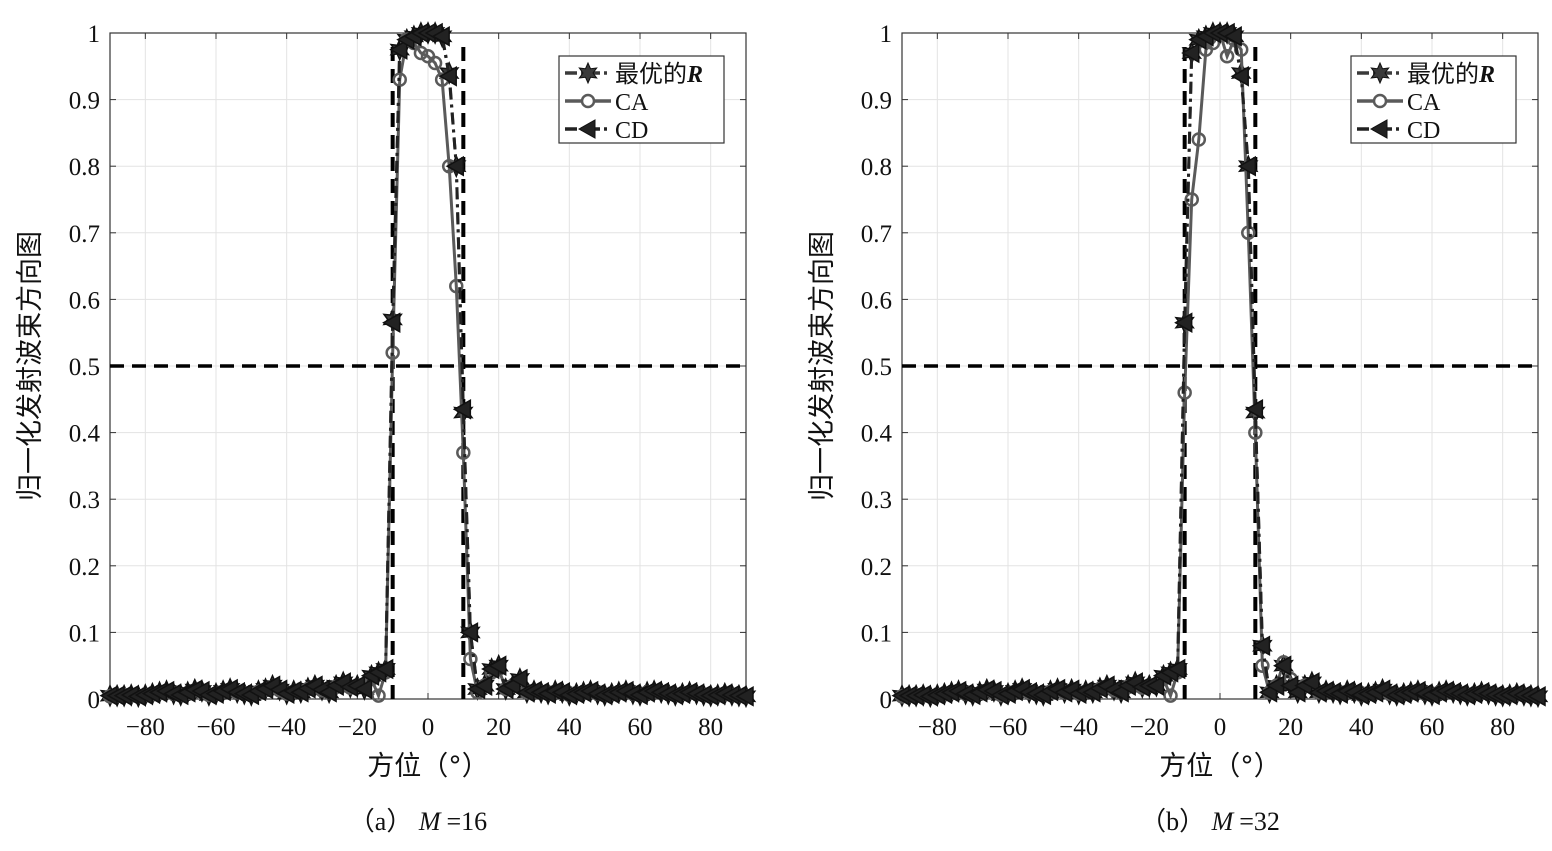 The image size is (1552, 851). Describe the element at coordinates (586, 129) in the screenshot. I see `legend-triangle-left-icon` at that location.